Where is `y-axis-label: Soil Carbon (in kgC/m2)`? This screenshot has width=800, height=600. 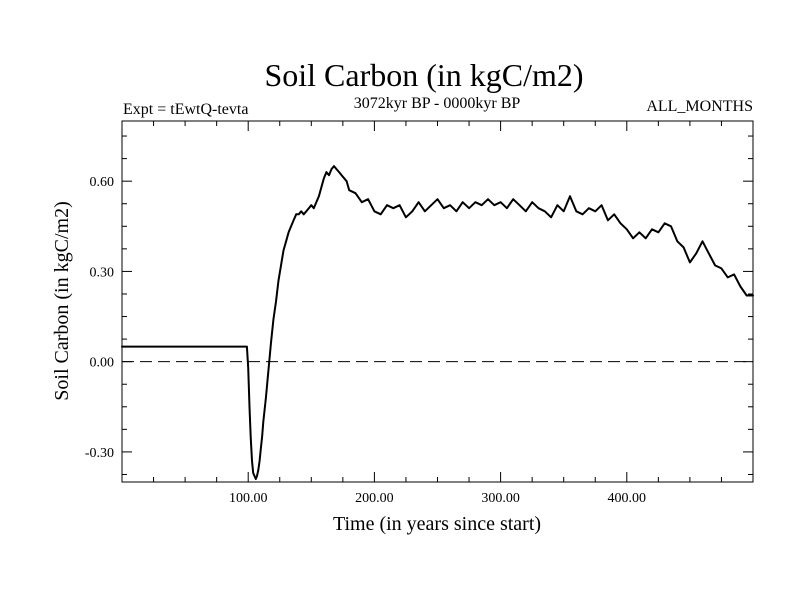
y-axis-label: Soil Carbon (in kgC/m2) is located at coordinates (62, 300).